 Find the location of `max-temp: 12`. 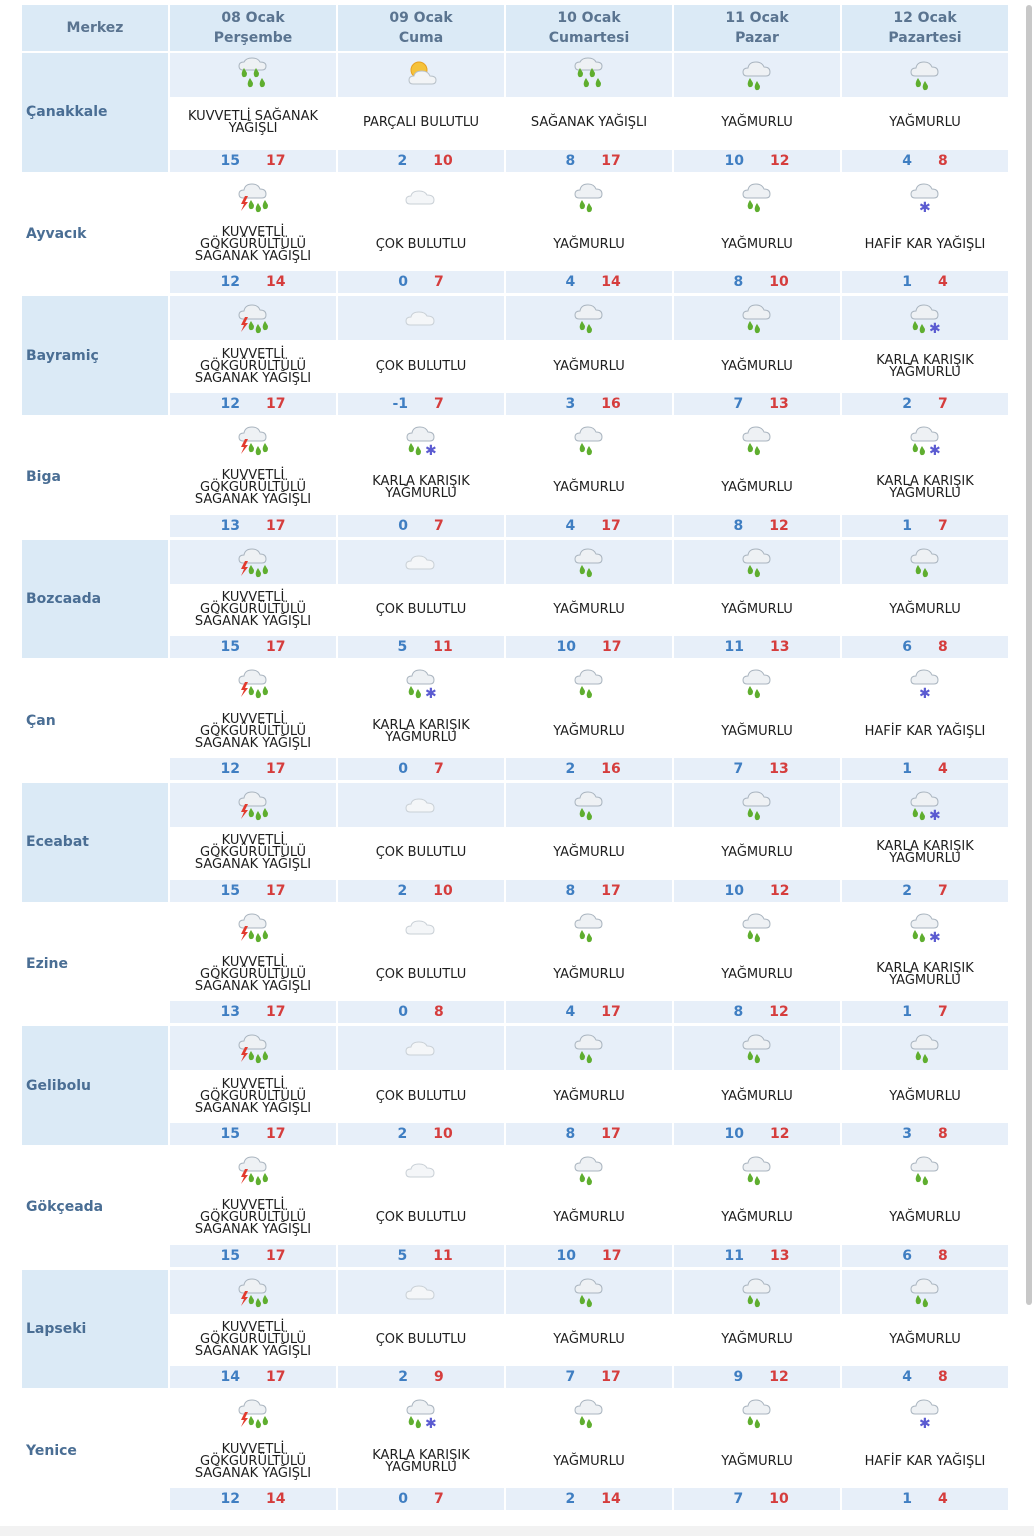

max-temp: 12 is located at coordinates (779, 1012).